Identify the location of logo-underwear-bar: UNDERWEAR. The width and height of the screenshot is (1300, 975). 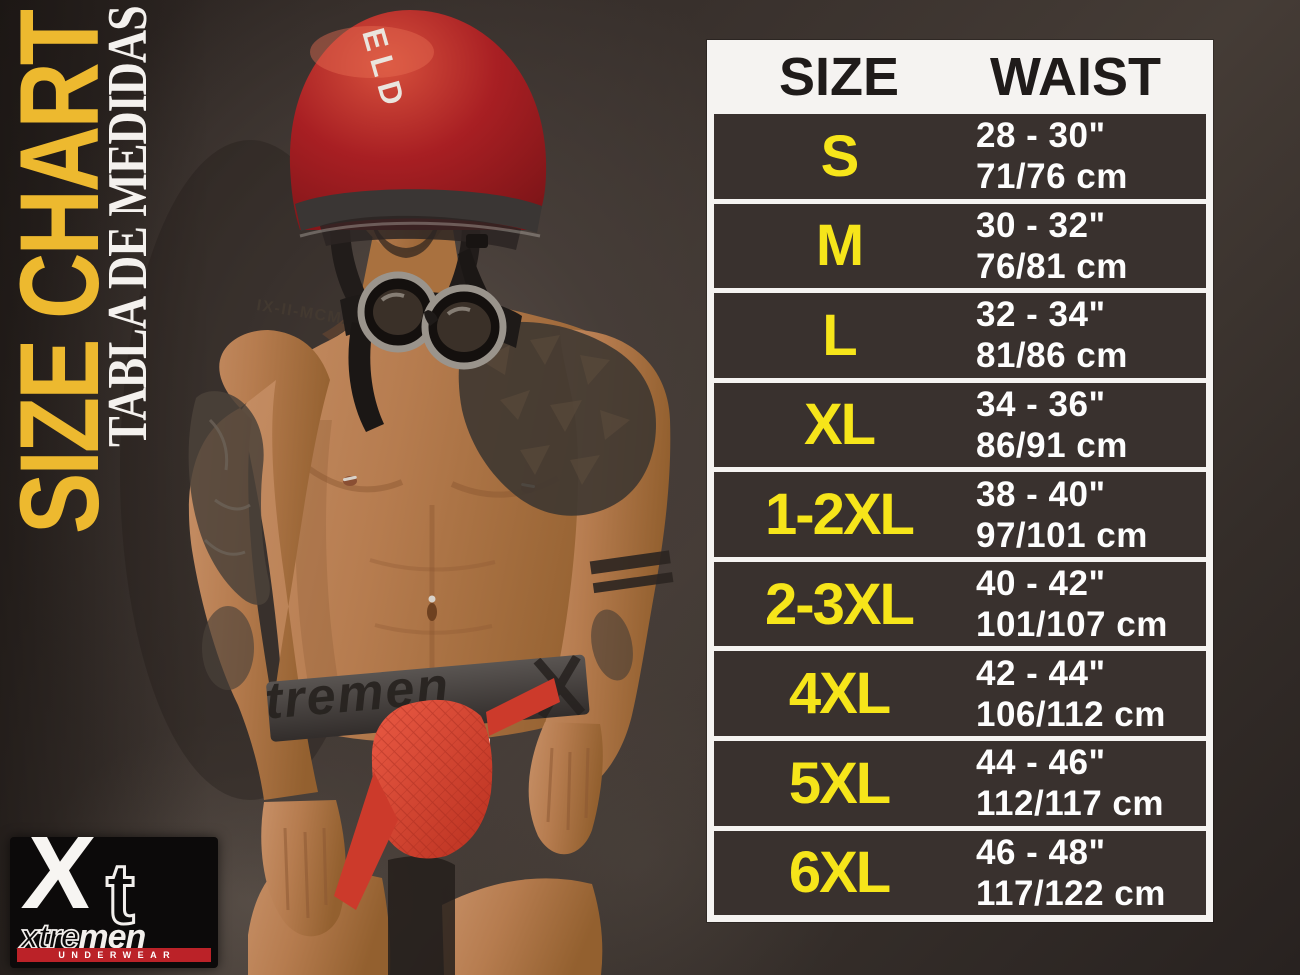
(114, 955).